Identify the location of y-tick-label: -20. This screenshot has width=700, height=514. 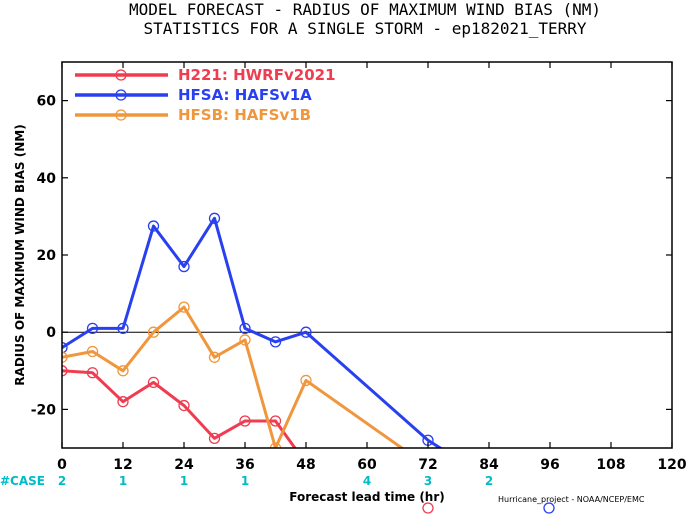
(44, 410).